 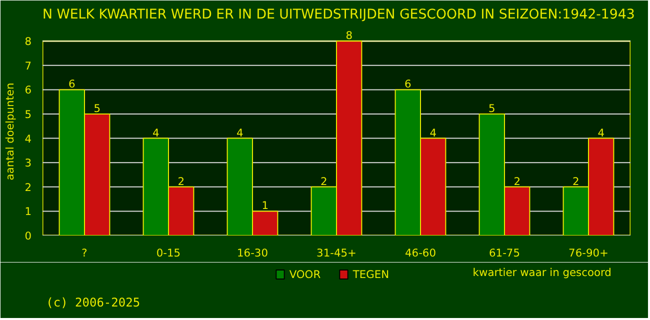 I want to click on chart-title: N WELK KWARTIER WERD ER IN DE UITWEDSTRIJDEN GESCOORD IN SEIZOEN:1942-1943, so click(x=338, y=15).